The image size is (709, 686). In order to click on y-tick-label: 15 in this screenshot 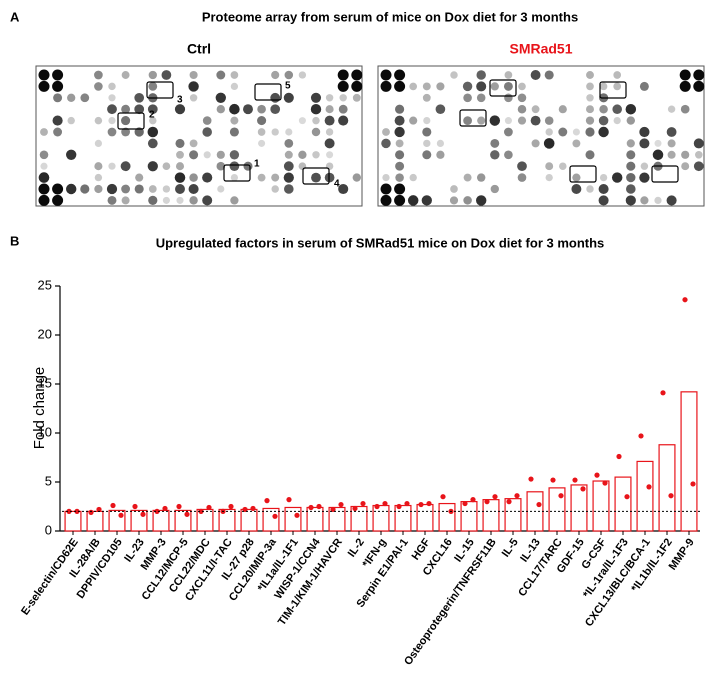, I will do `click(45, 382)`.